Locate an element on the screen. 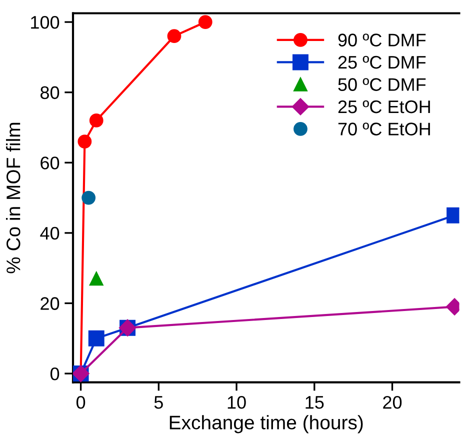 This screenshot has width=471, height=442. legend-label: 70 ºC EtOH is located at coordinates (384, 129).